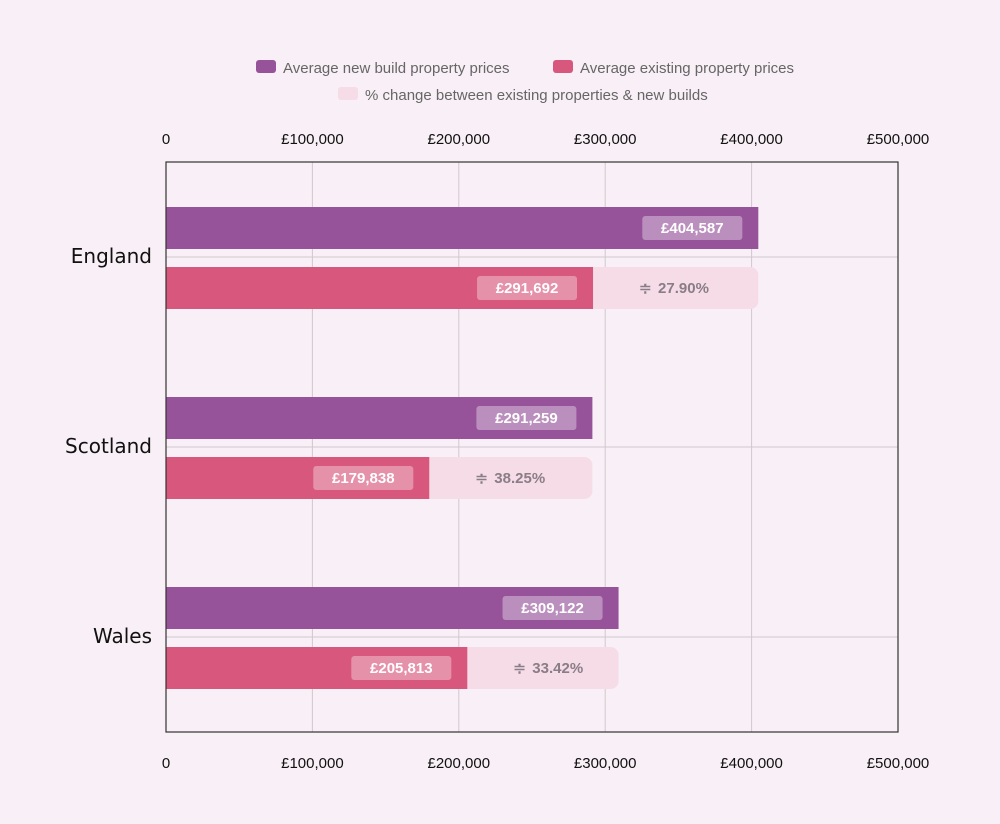 The image size is (1000, 824). Describe the element at coordinates (605, 763) in the screenshot. I see `x-tick-label-bottom: £300,000` at that location.